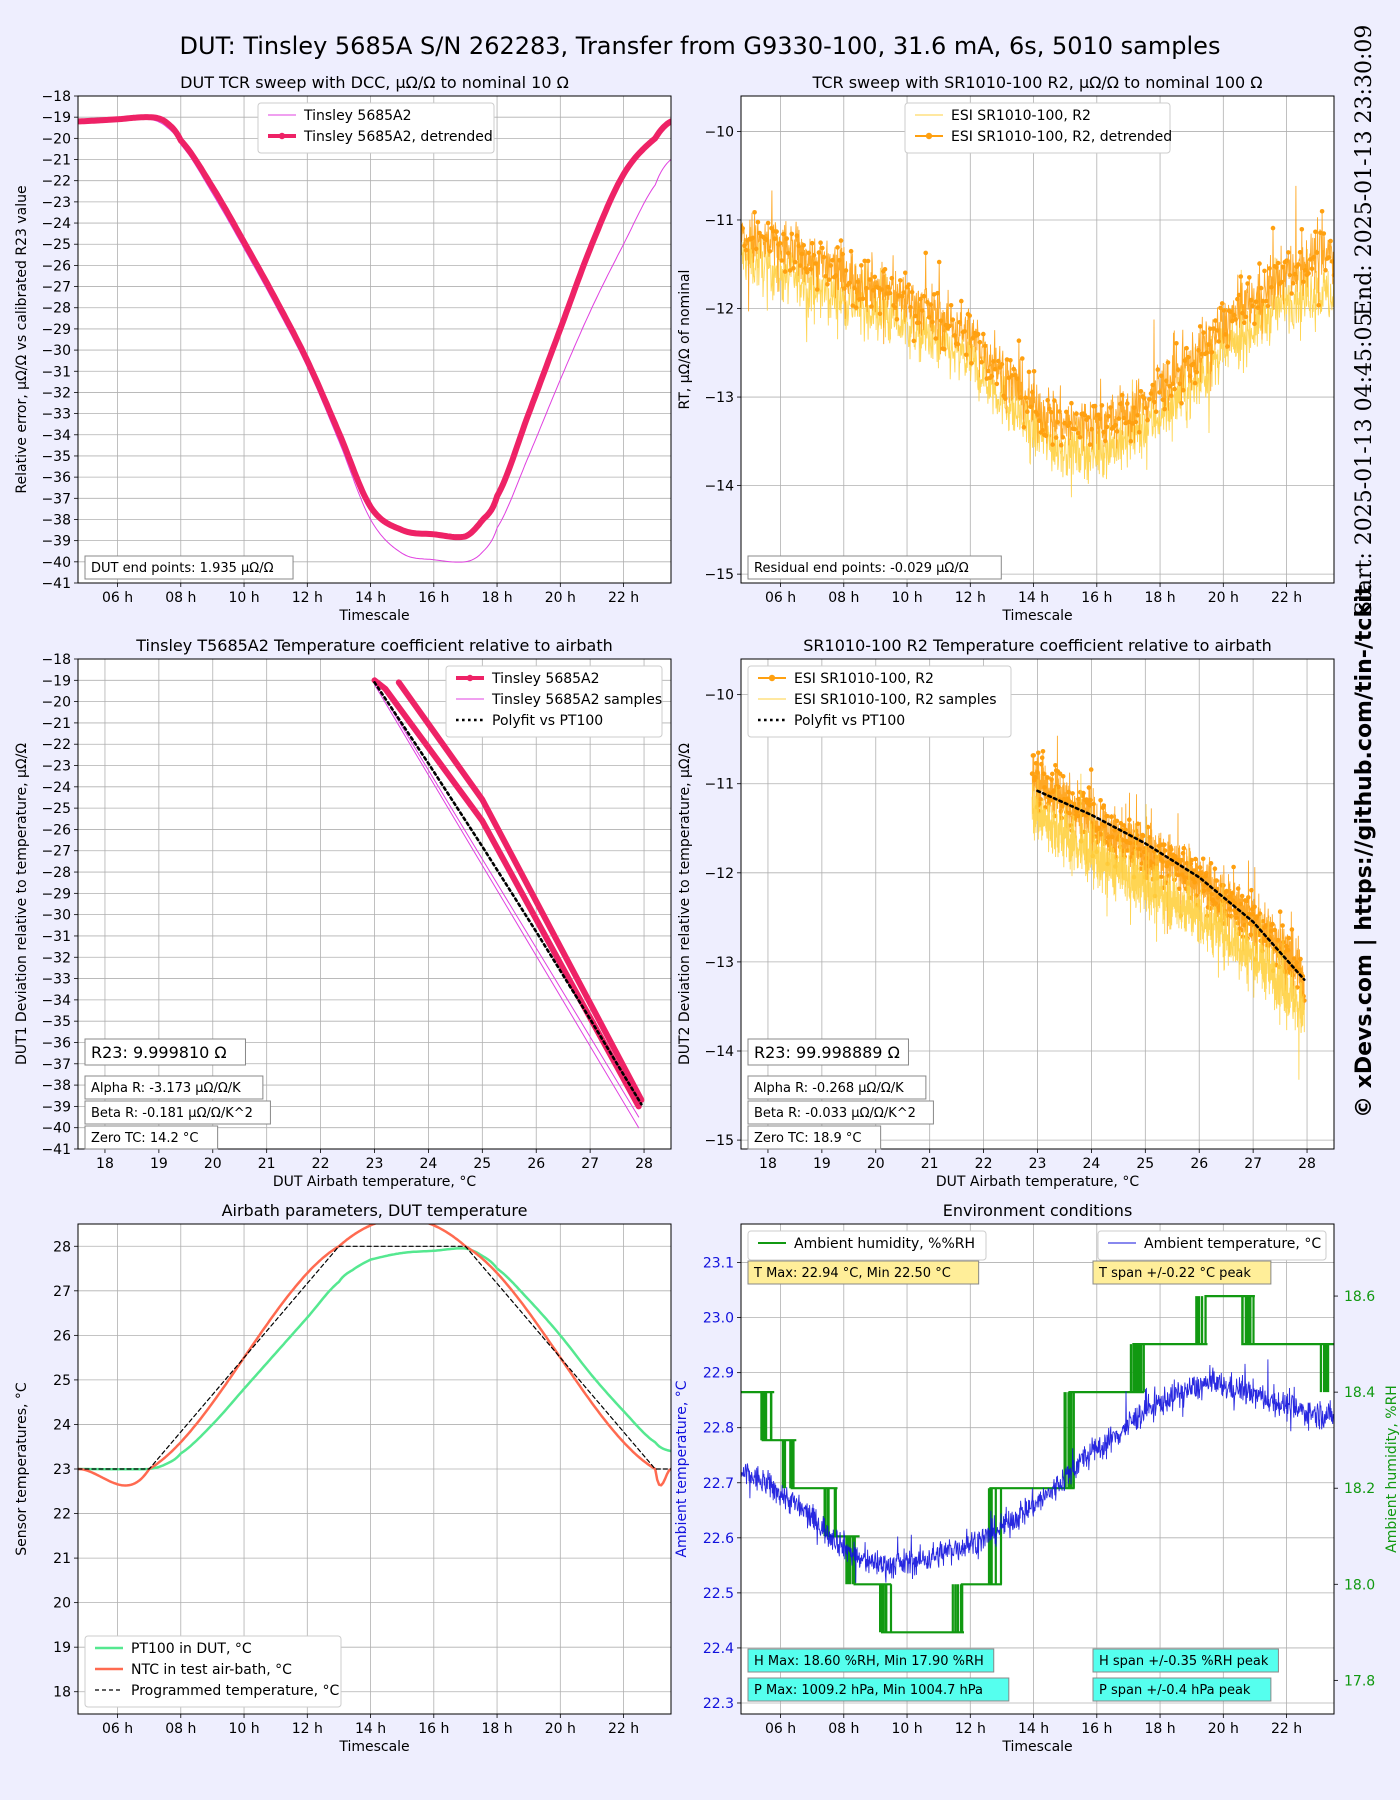 This screenshot has height=1800, width=1400. Describe the element at coordinates (829, 1088) in the screenshot. I see `annotation-text: Alpha R: -0.268 µΩ/Ω/K` at that location.